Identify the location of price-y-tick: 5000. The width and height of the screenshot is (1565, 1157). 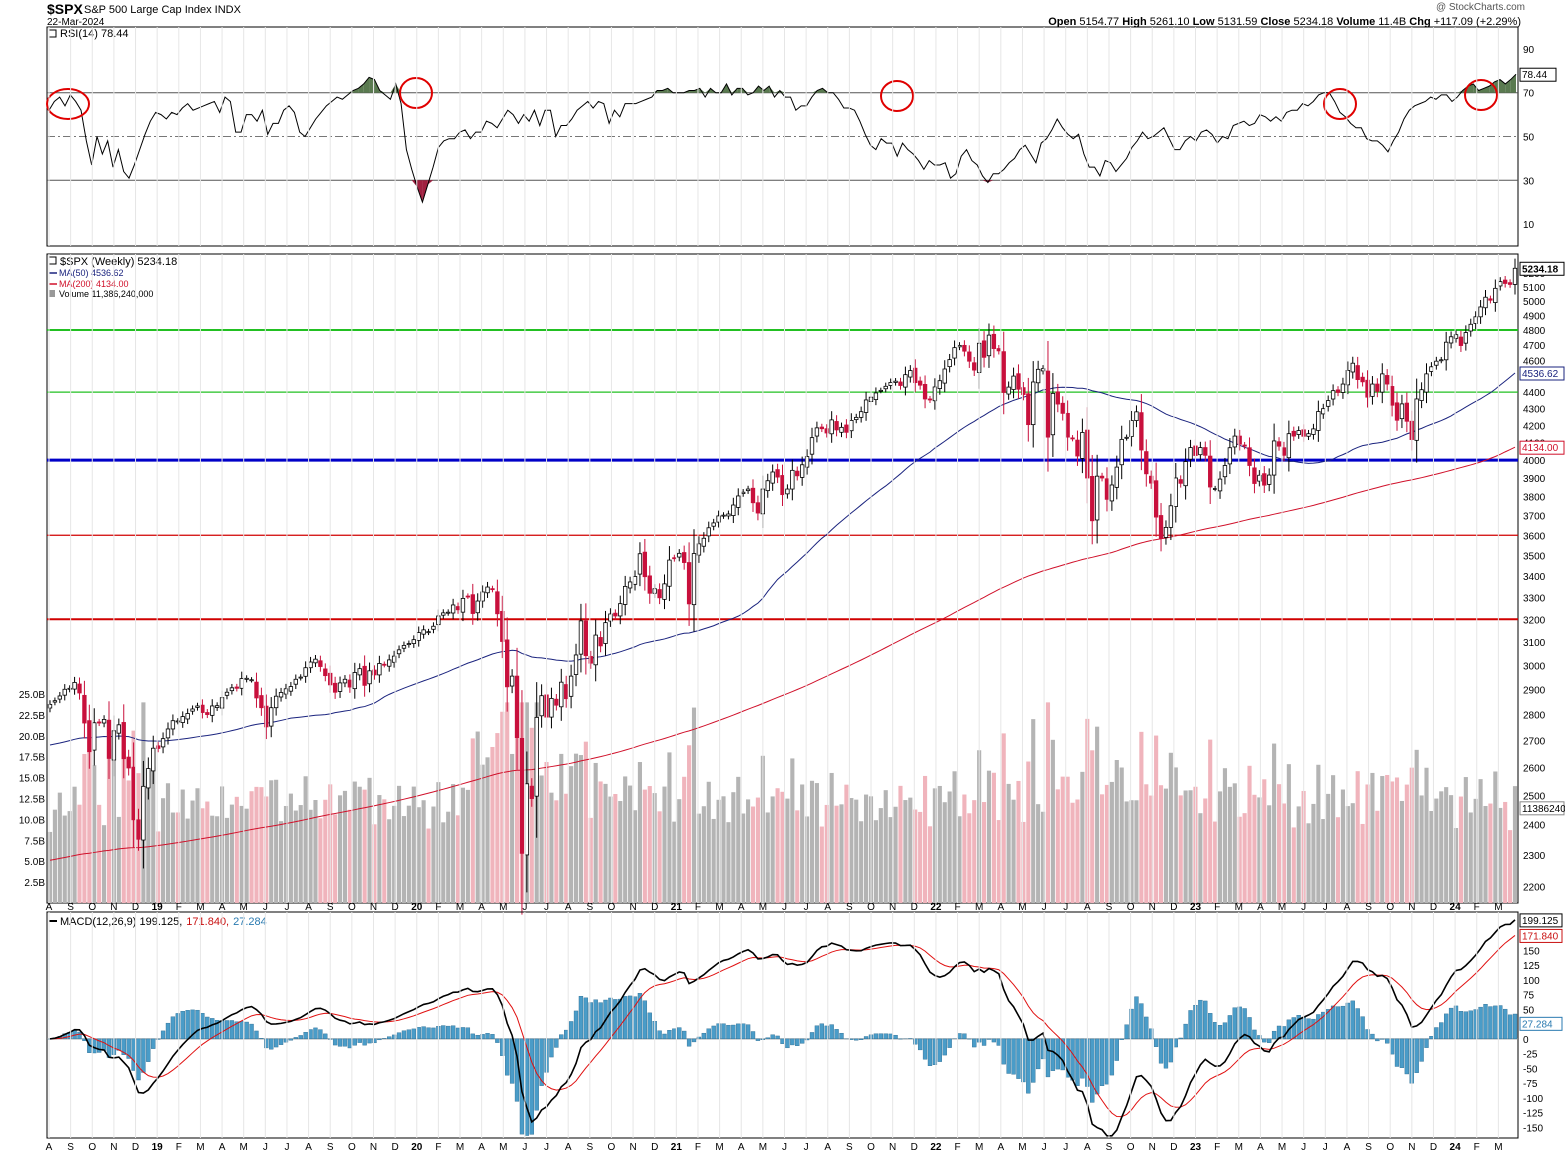
(1534, 302).